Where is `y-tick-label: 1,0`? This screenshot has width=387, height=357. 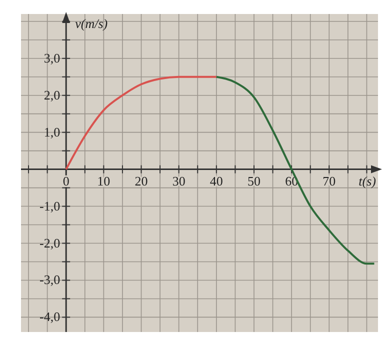 y-tick-label: 1,0 is located at coordinates (52, 132).